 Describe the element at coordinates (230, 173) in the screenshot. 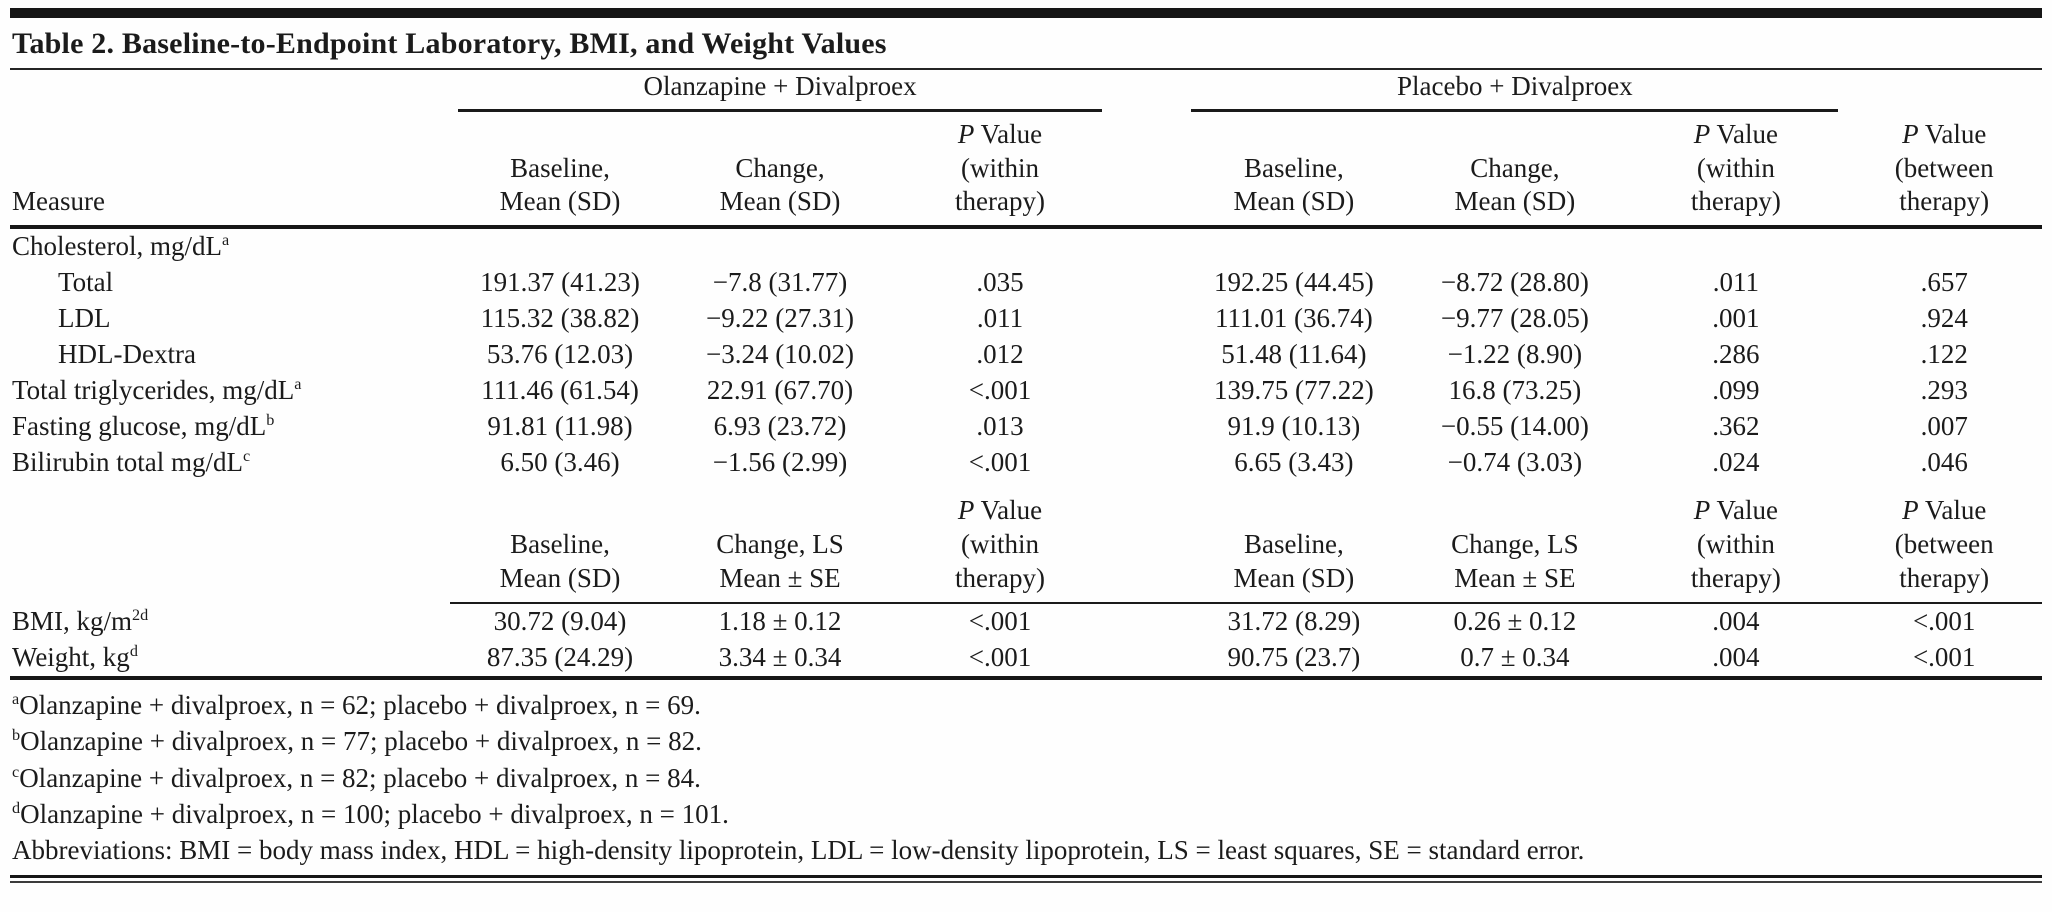

I see `col-header-measure: Measure` at that location.